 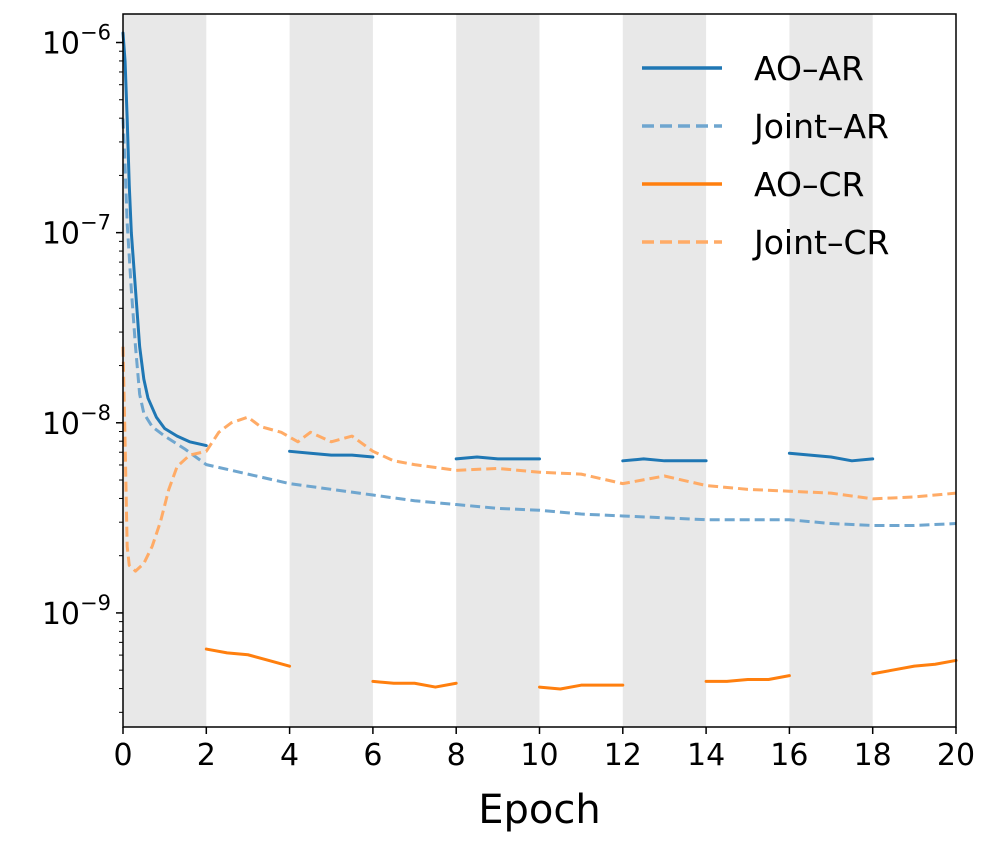 What do you see at coordinates (809, 68) in the screenshot?
I see `legend-label: AO–AR` at bounding box center [809, 68].